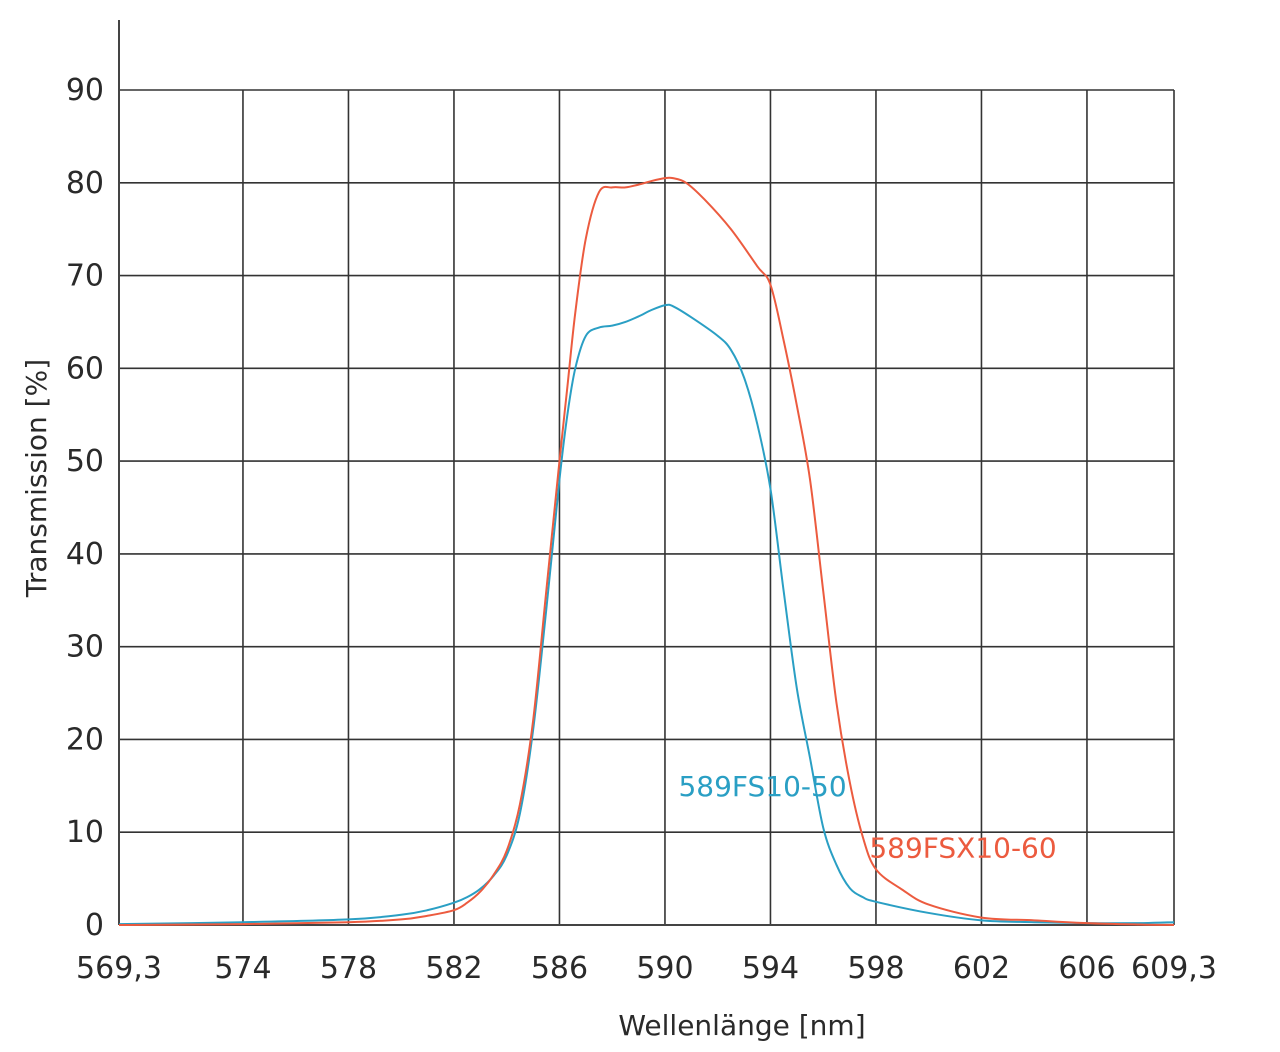 The width and height of the screenshot is (1280, 1052). What do you see at coordinates (85, 368) in the screenshot?
I see `y-tick-label: 60` at bounding box center [85, 368].